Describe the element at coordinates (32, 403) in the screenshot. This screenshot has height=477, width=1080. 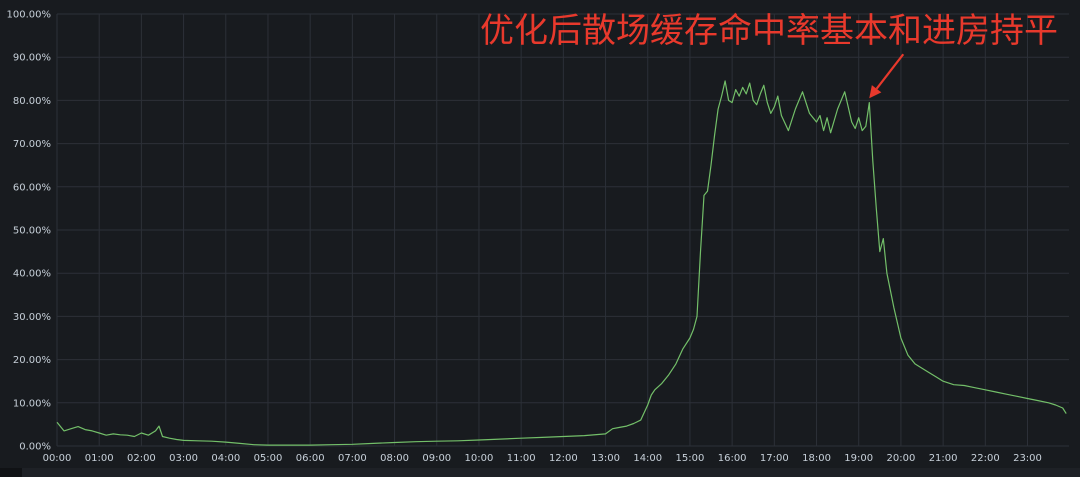
I see `y-tick-label: 10.00%` at that location.